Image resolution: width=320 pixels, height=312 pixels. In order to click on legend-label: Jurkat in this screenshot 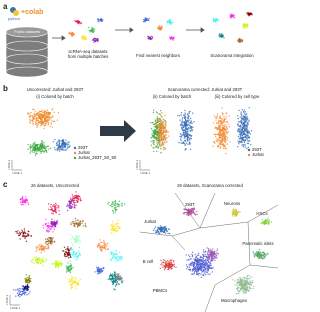, I will do `click(84, 152)`.